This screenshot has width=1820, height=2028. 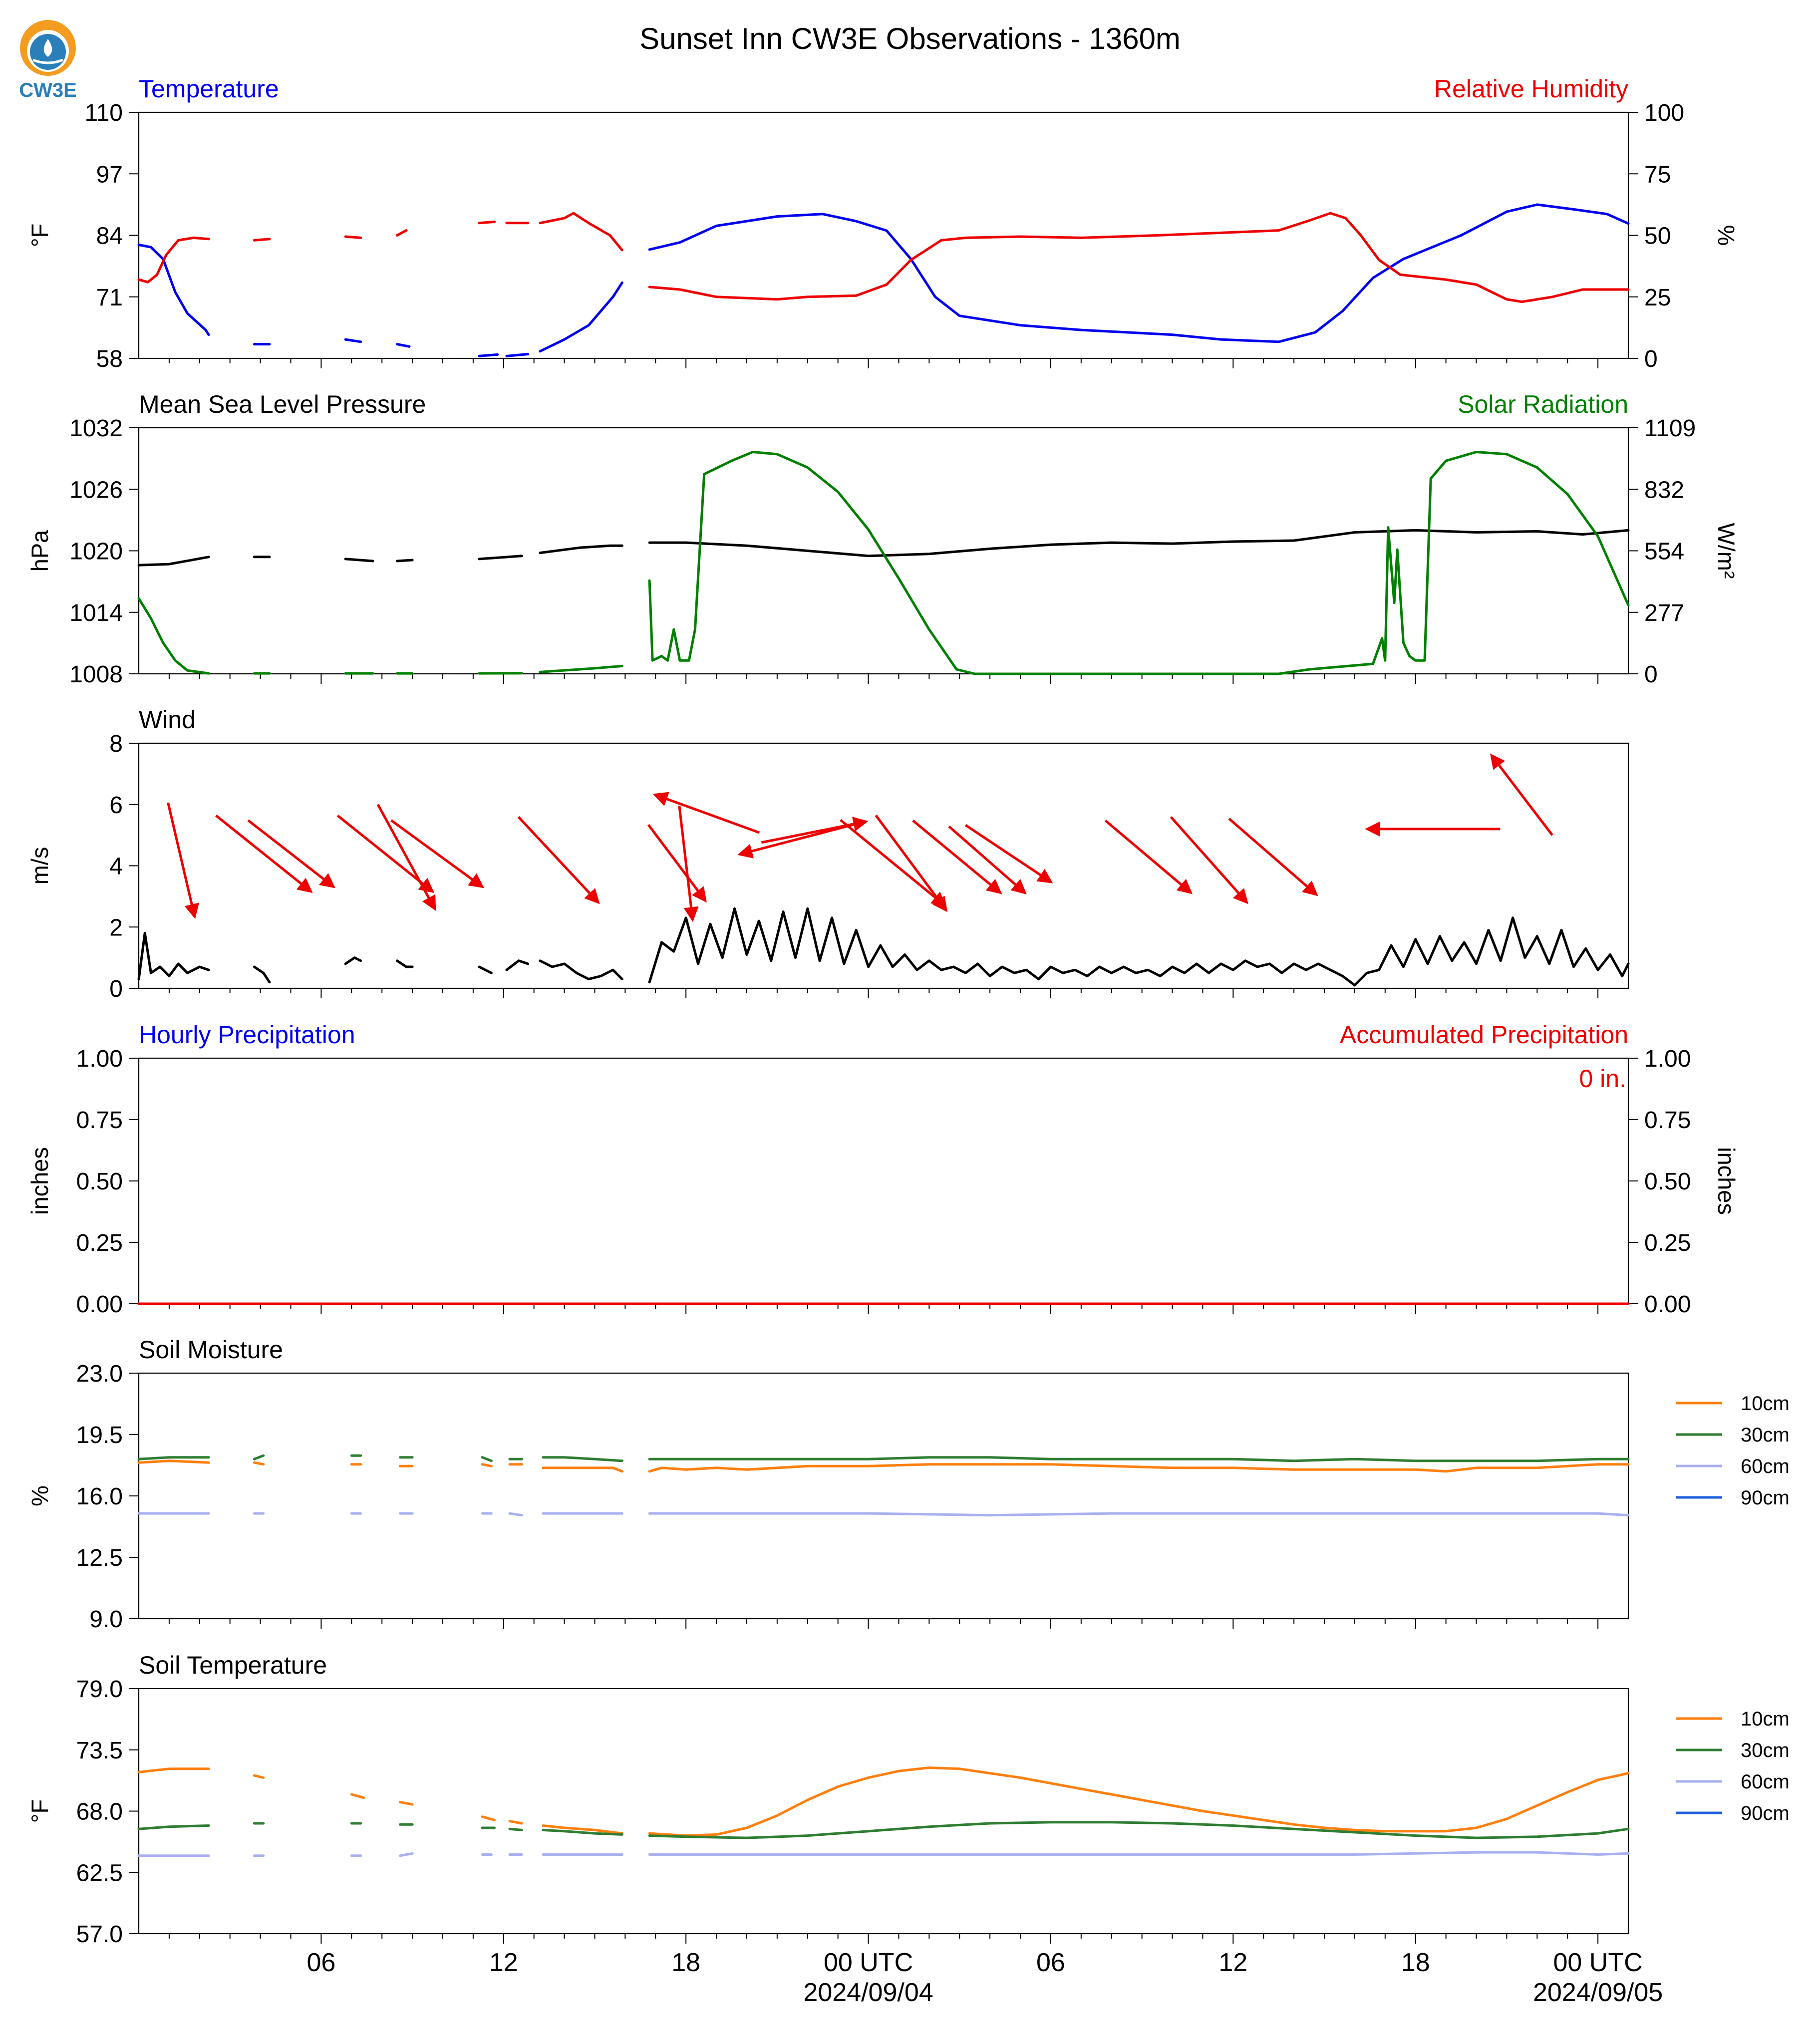 What do you see at coordinates (1765, 1782) in the screenshot?
I see `legend-label: 60cm` at bounding box center [1765, 1782].